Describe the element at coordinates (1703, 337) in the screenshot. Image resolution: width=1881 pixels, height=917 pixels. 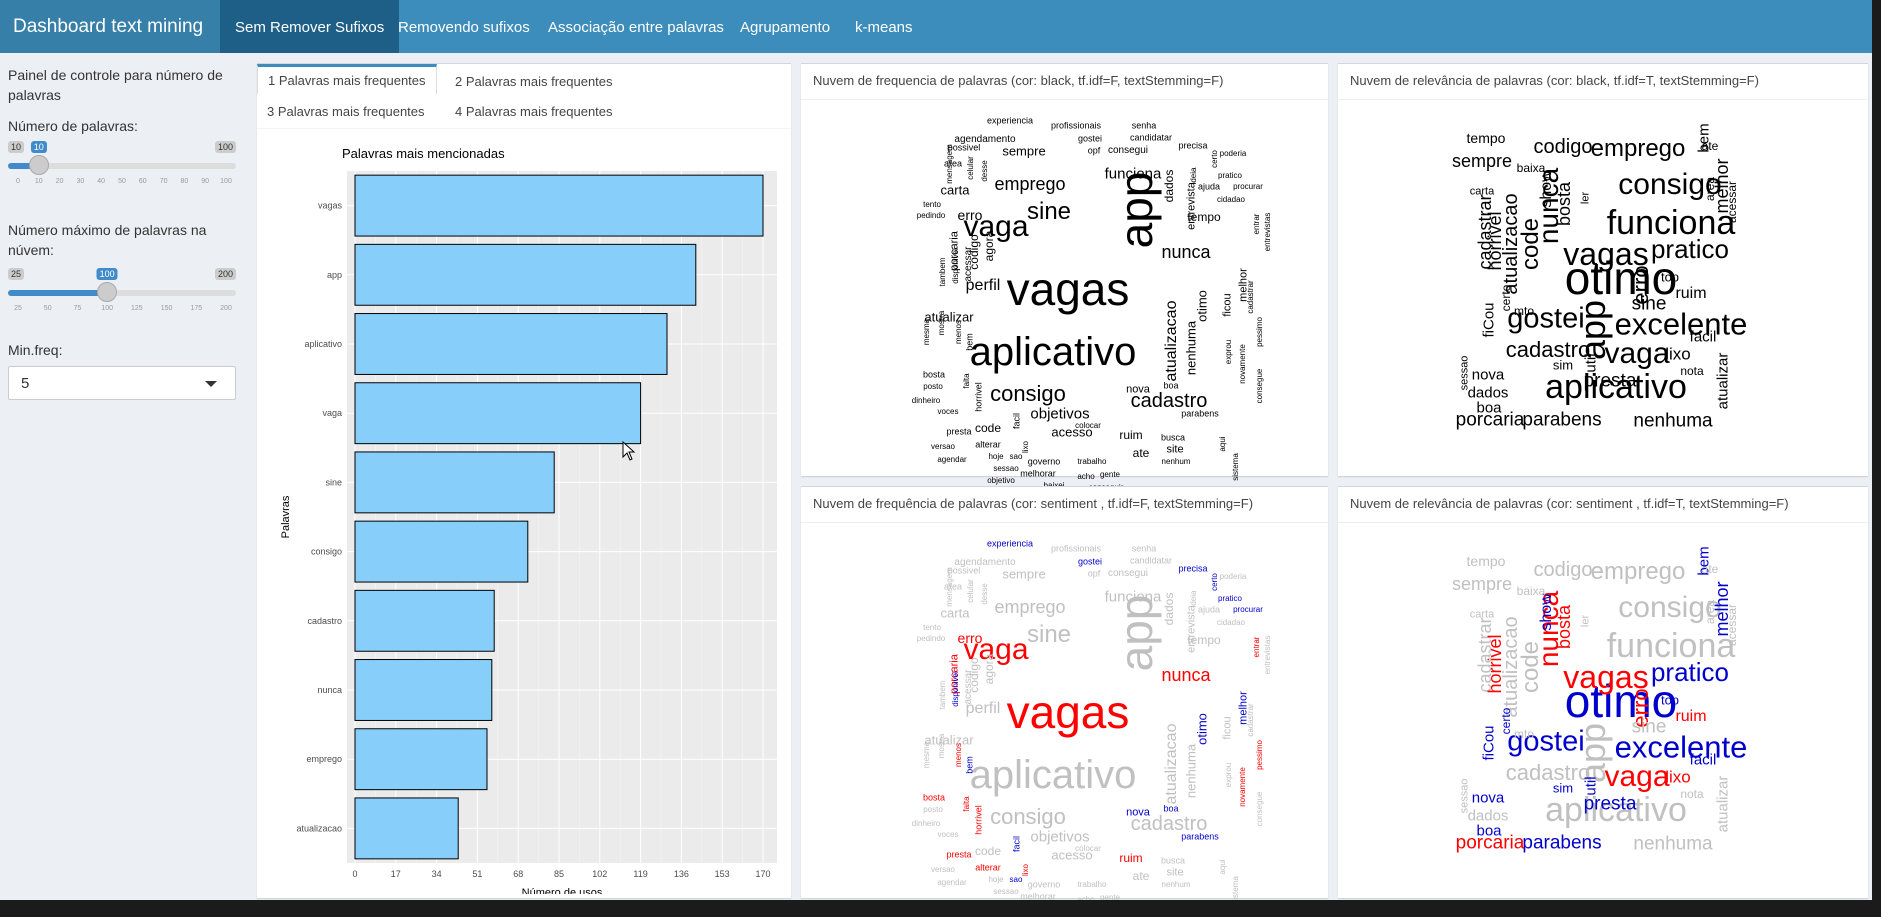
I see `cloud-word: facil` at that location.